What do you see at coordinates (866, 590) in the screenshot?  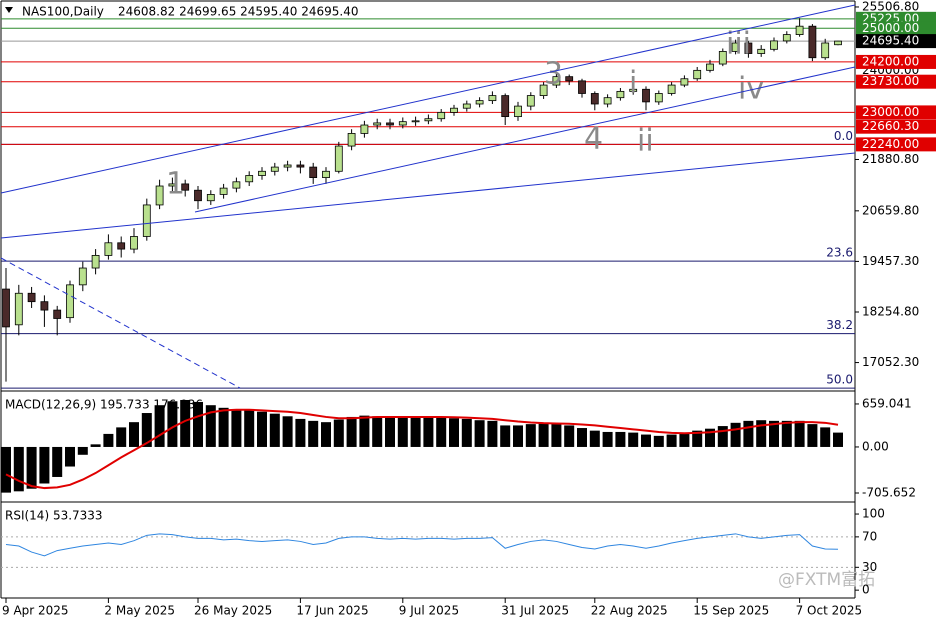 I see `y-tick-label: 0` at bounding box center [866, 590].